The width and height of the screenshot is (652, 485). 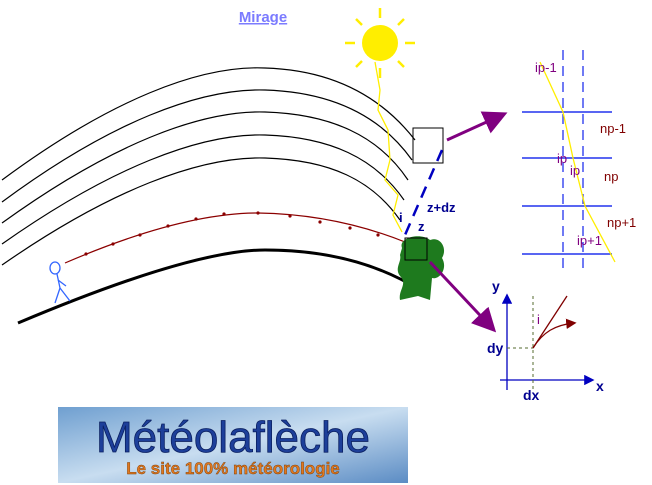 I want to click on normal-line, so click(x=423, y=192).